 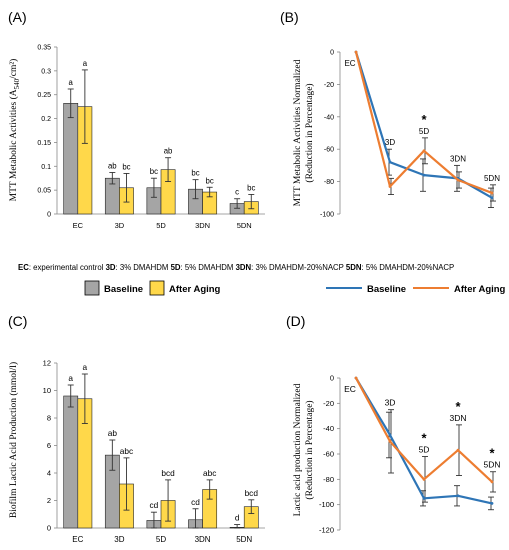 What do you see at coordinates (480, 289) in the screenshot?
I see `legend-line-after-aging-label: After Aging` at bounding box center [480, 289].